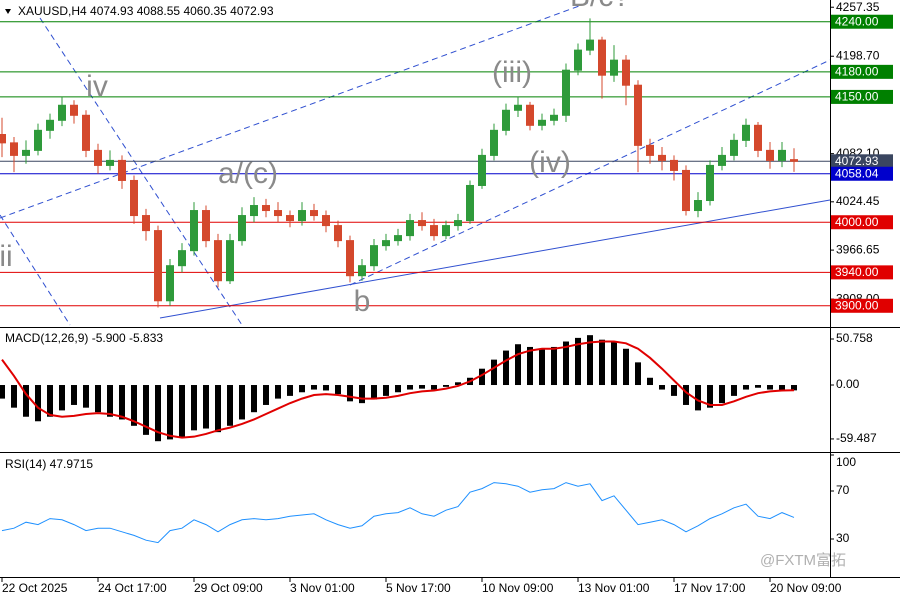 The width and height of the screenshot is (900, 600). I want to click on x-tick-label: 10 Nov 09:00, so click(518, 588).